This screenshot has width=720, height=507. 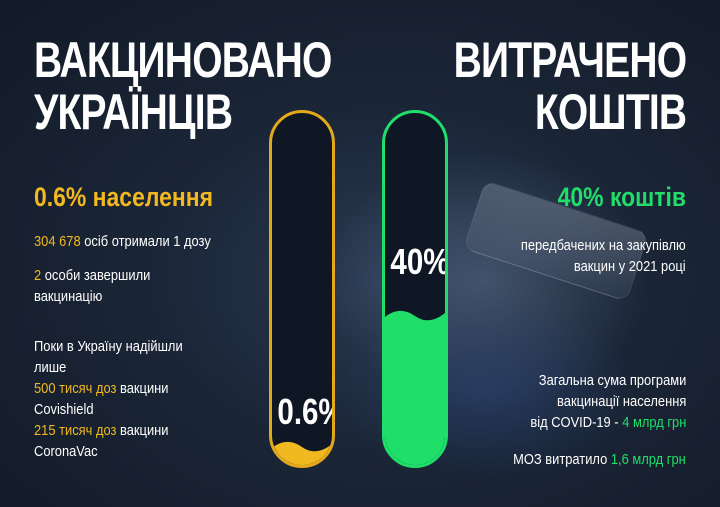 What do you see at coordinates (603, 245) in the screenshot?
I see `funds-desc-line1: передбачених на закупівлю` at bounding box center [603, 245].